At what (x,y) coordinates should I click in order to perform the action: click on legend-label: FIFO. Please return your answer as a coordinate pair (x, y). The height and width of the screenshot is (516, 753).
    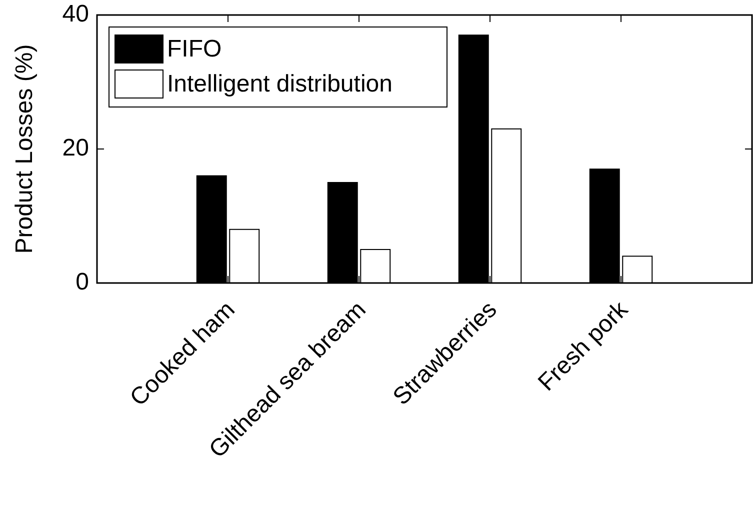
    Looking at the image, I should click on (194, 48).